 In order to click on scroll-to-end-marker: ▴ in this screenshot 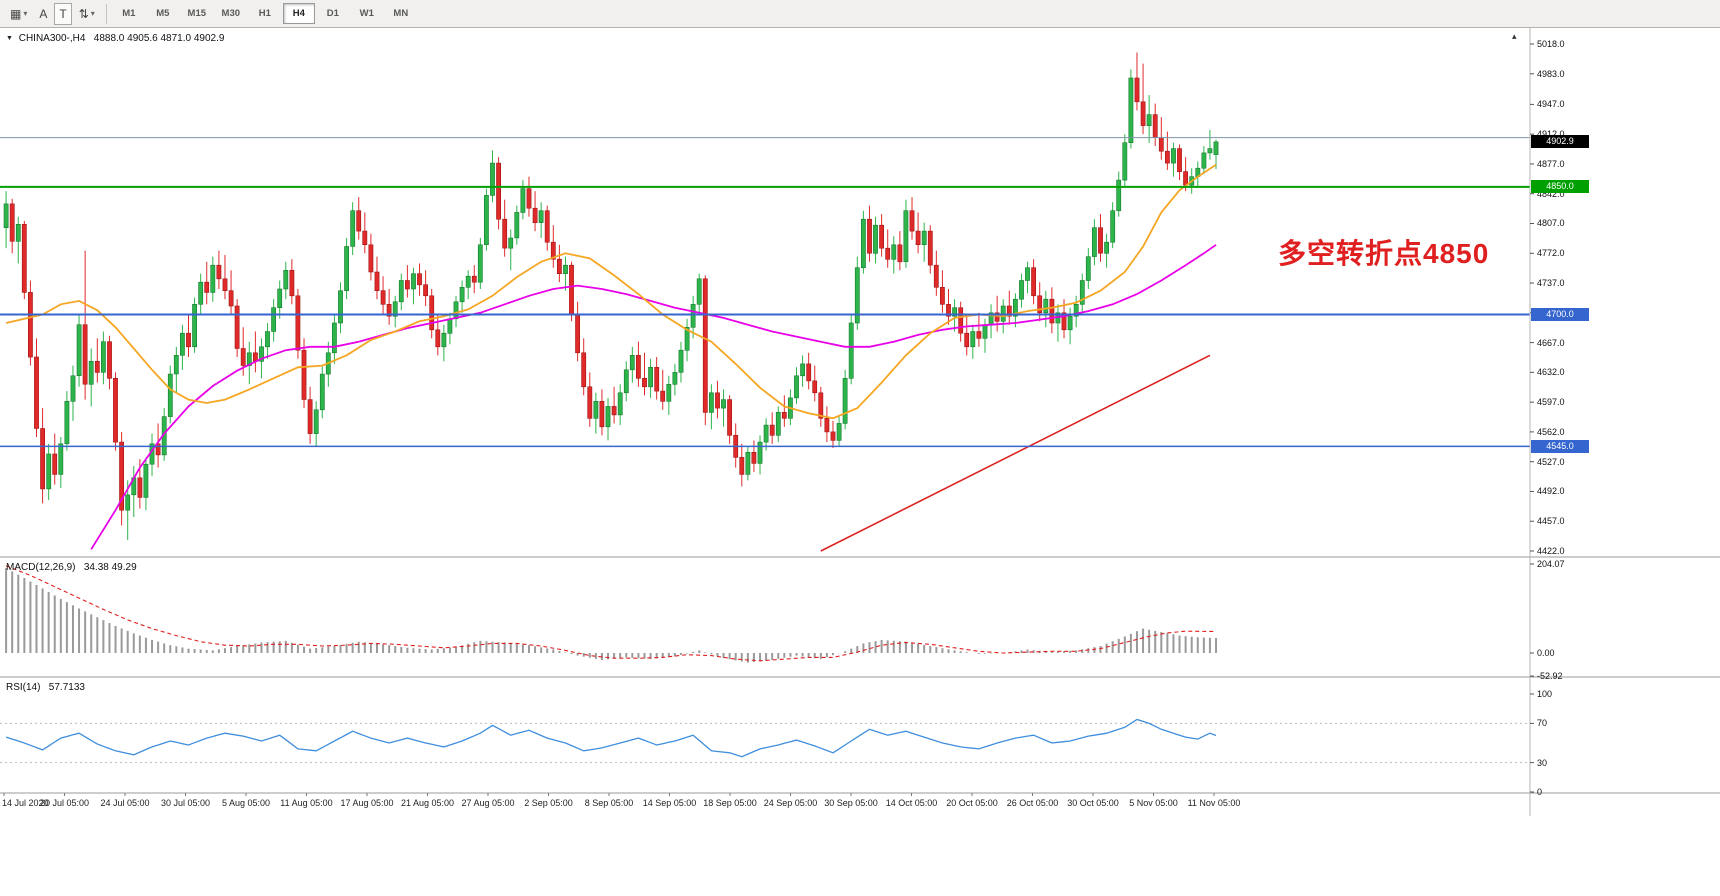, I will do `click(1514, 36)`.